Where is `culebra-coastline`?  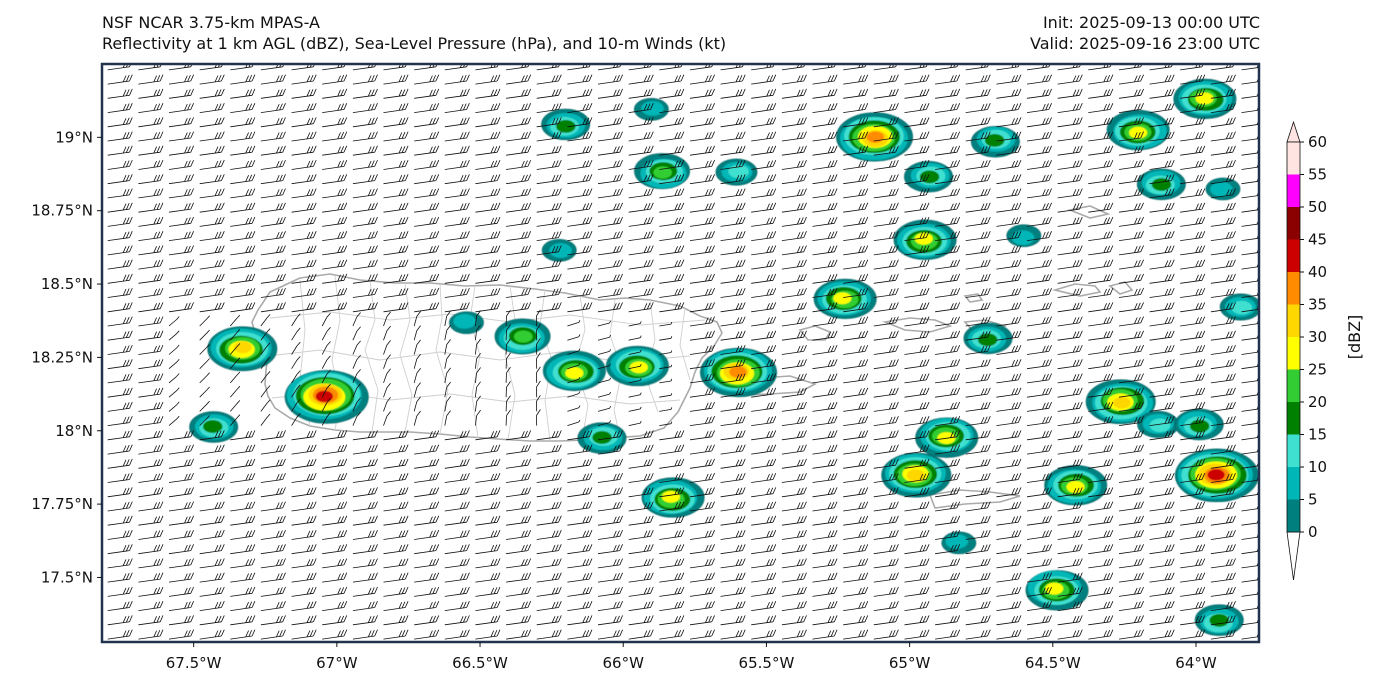 culebra-coastline is located at coordinates (815, 333).